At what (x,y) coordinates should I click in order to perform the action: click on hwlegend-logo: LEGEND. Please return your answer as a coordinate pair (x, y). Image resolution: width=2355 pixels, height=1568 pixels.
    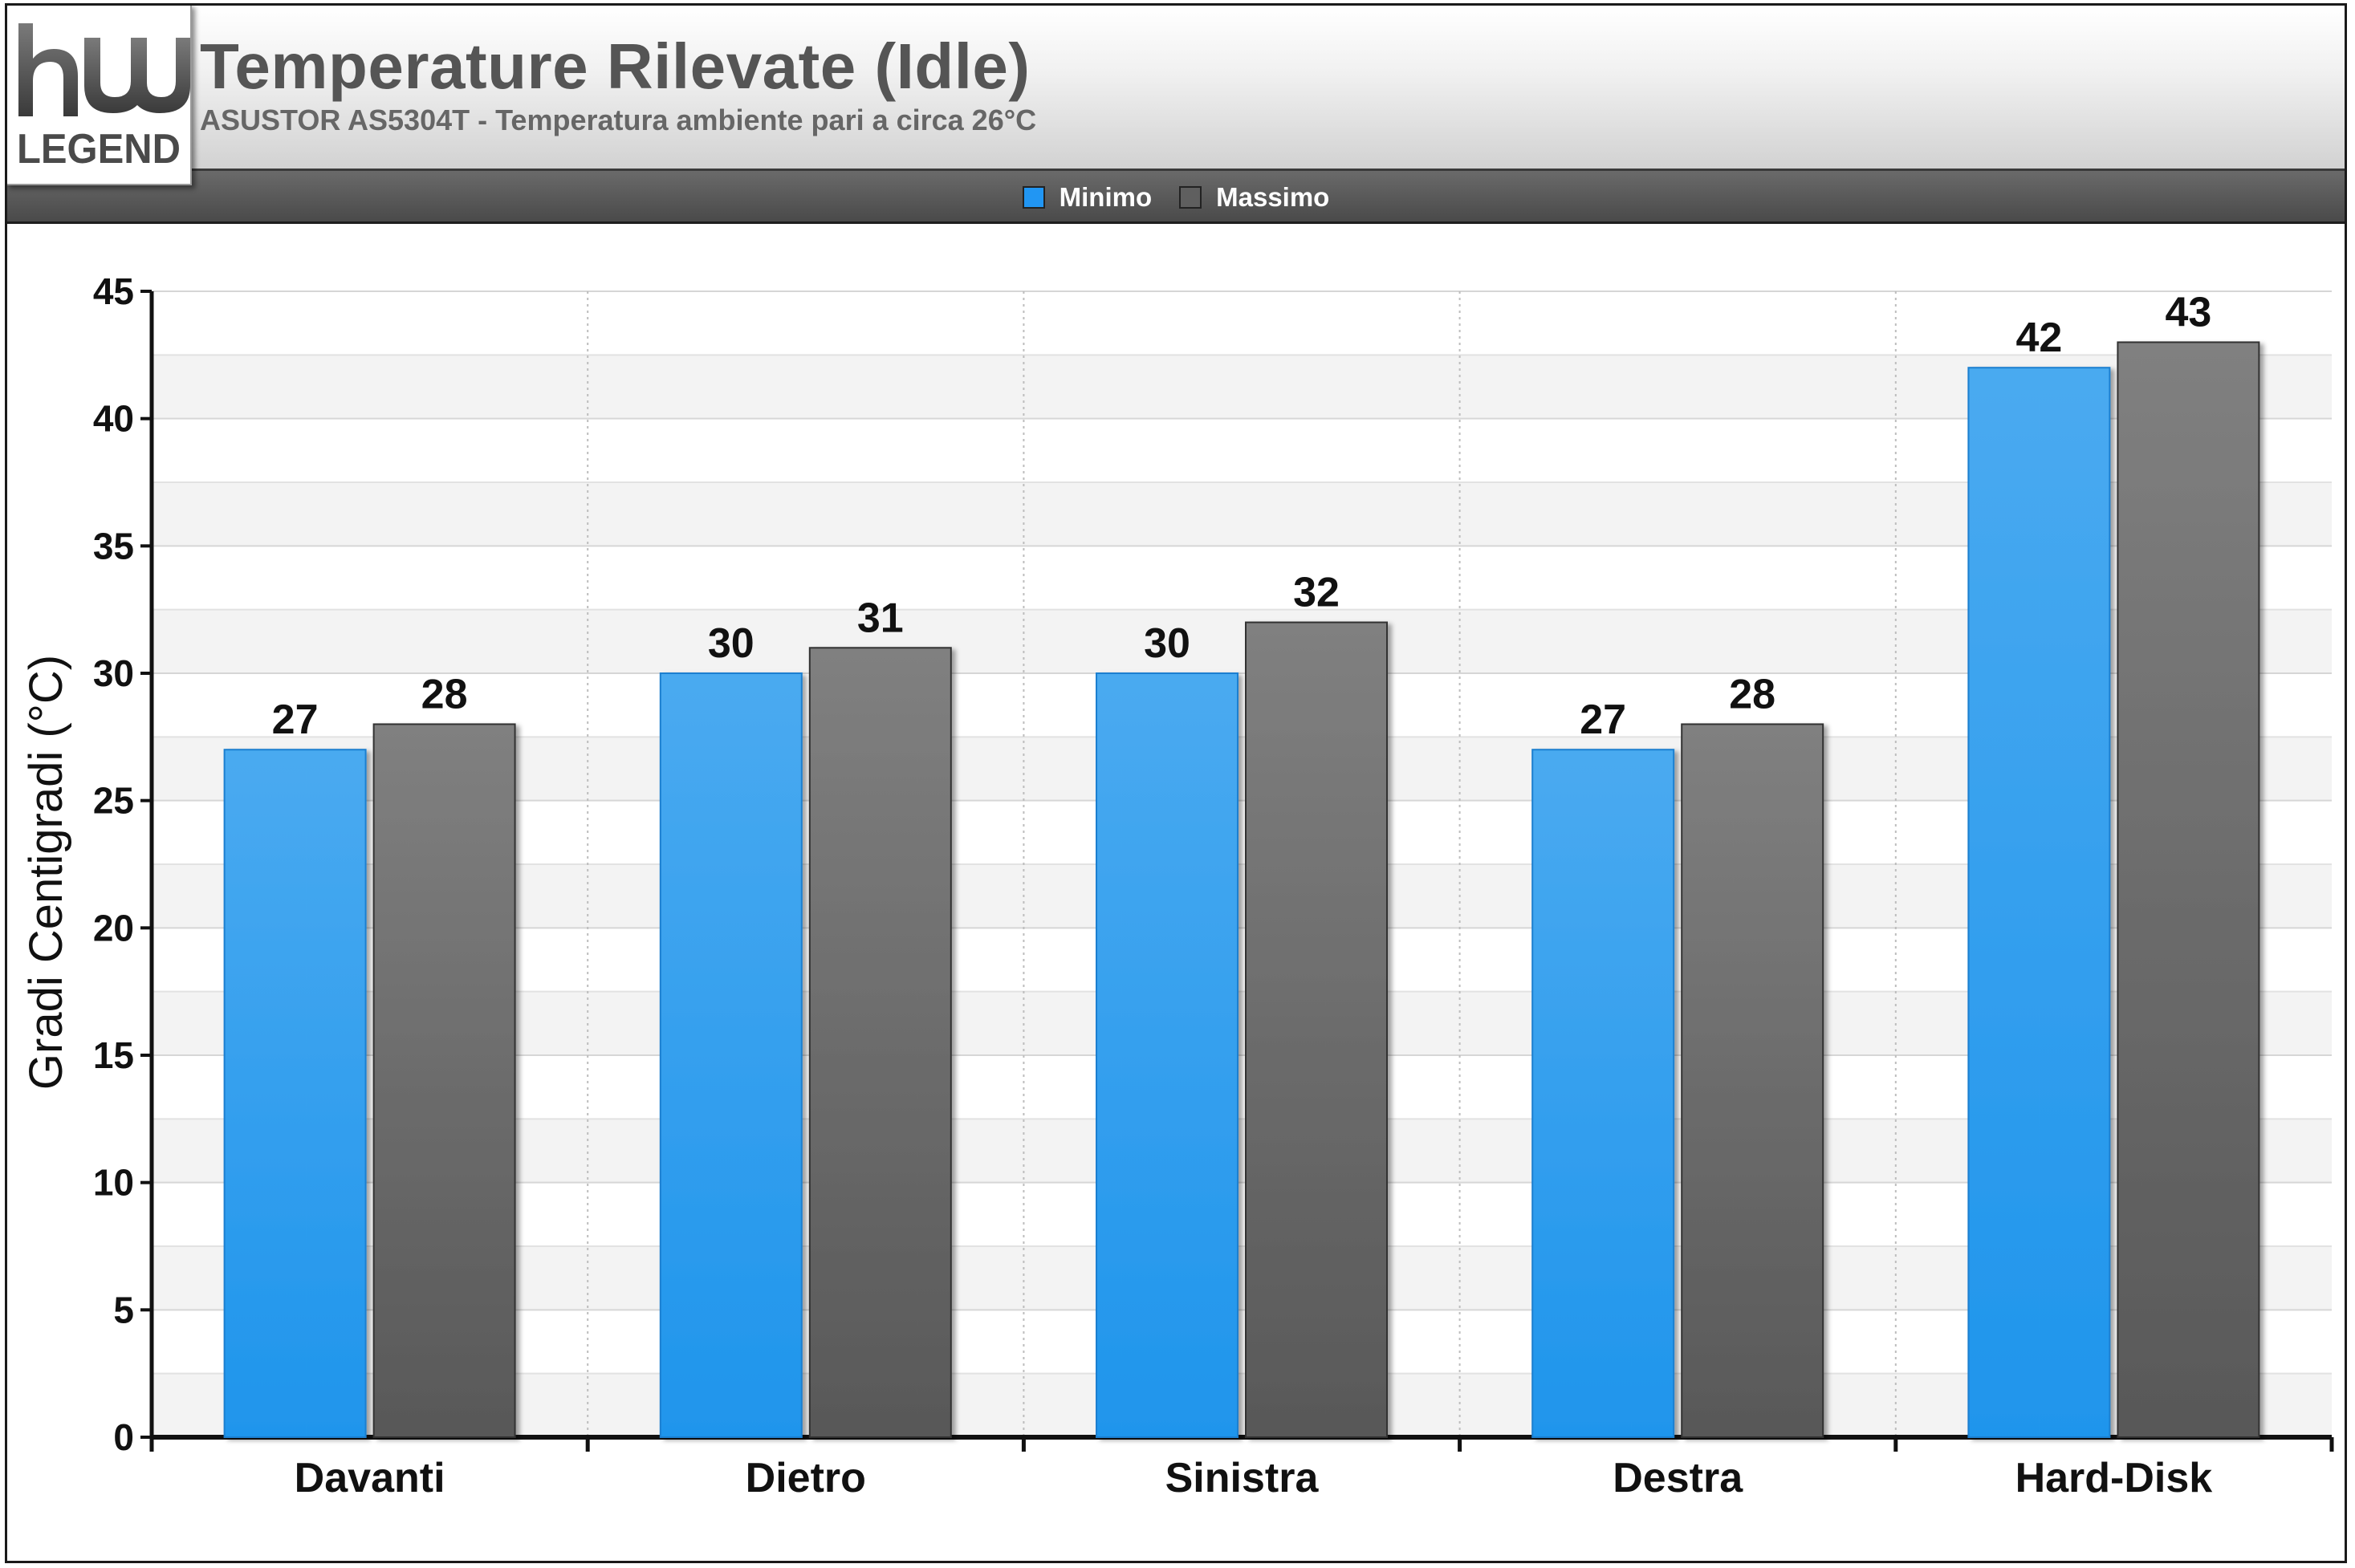
    Looking at the image, I should click on (99, 95).